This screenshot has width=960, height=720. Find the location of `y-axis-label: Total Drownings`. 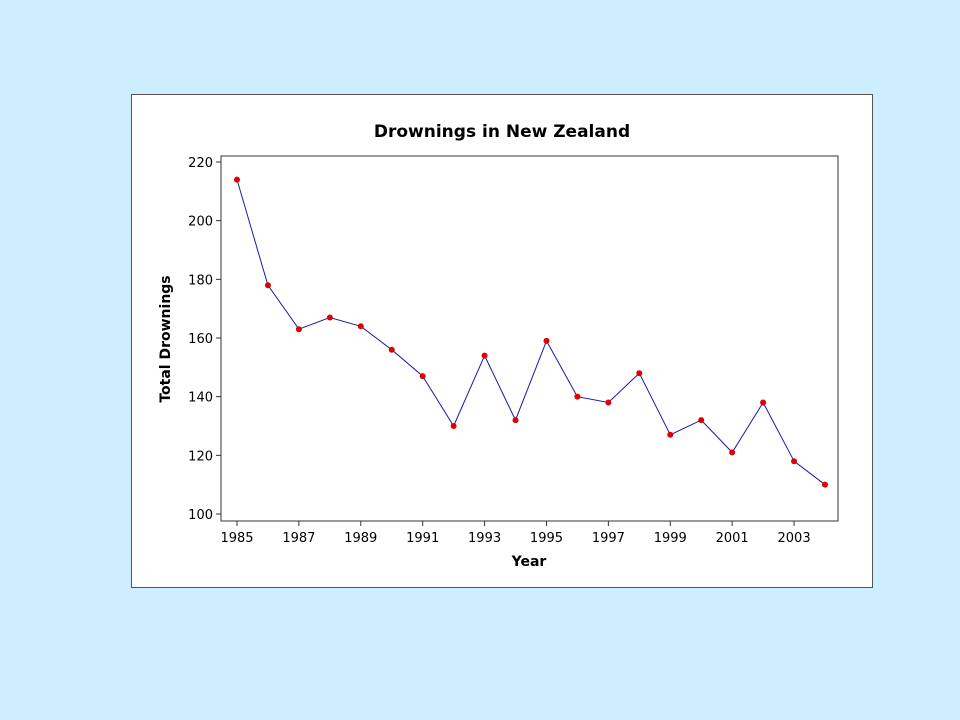

y-axis-label: Total Drownings is located at coordinates (166, 338).